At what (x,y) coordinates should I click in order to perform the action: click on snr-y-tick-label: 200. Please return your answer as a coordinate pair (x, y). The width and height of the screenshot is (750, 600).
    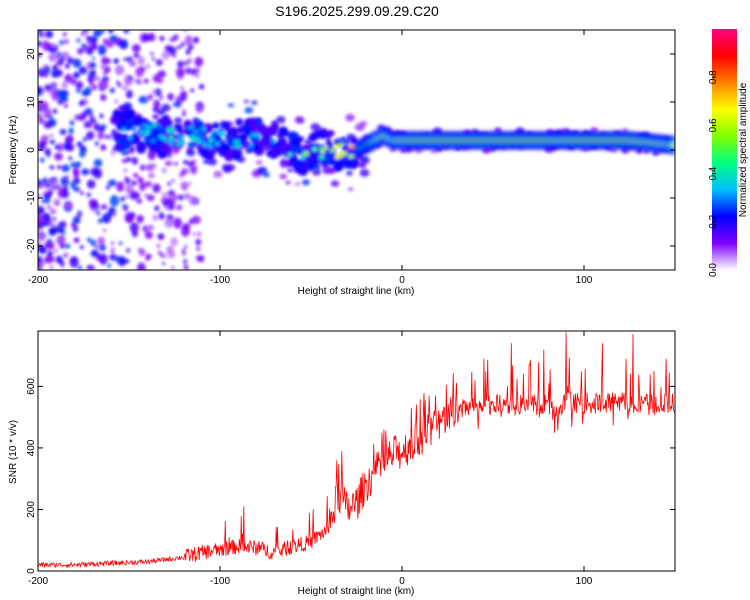
    Looking at the image, I should click on (31, 509).